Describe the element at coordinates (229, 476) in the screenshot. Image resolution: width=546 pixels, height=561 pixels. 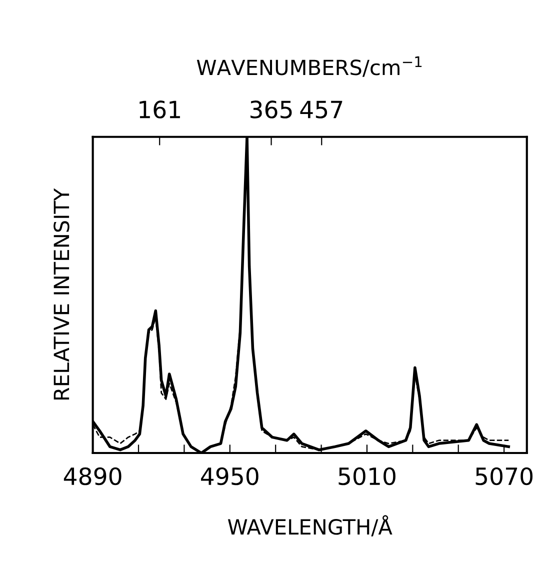
I see `x-tick-label: 4950` at that location.